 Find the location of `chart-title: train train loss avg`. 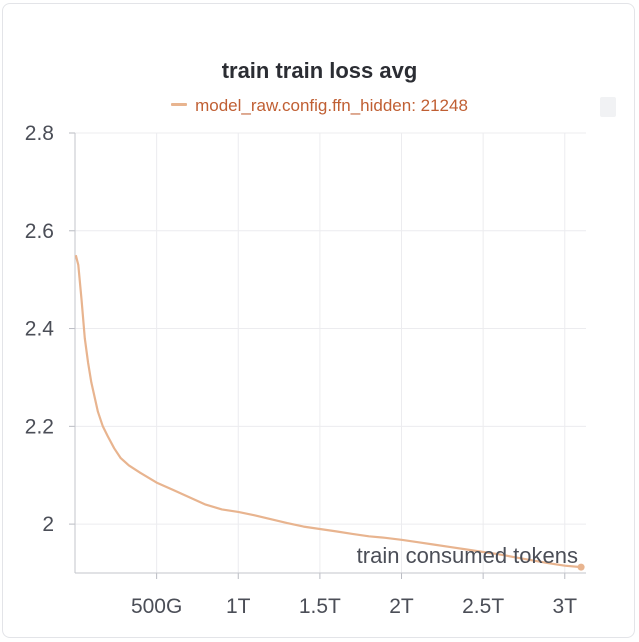

chart-title: train train loss avg is located at coordinates (319, 70).